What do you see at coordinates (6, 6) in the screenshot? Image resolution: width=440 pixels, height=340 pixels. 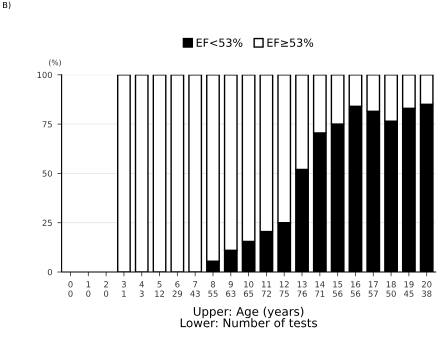 I see `text: B)` at bounding box center [6, 6].